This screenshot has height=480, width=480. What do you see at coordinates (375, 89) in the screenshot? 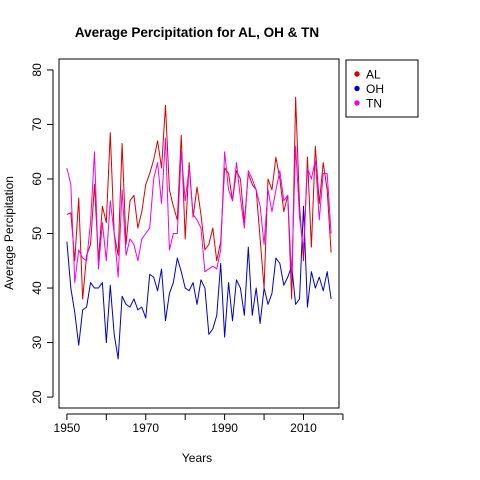
I see `legend-label-oh: OH` at bounding box center [375, 89].